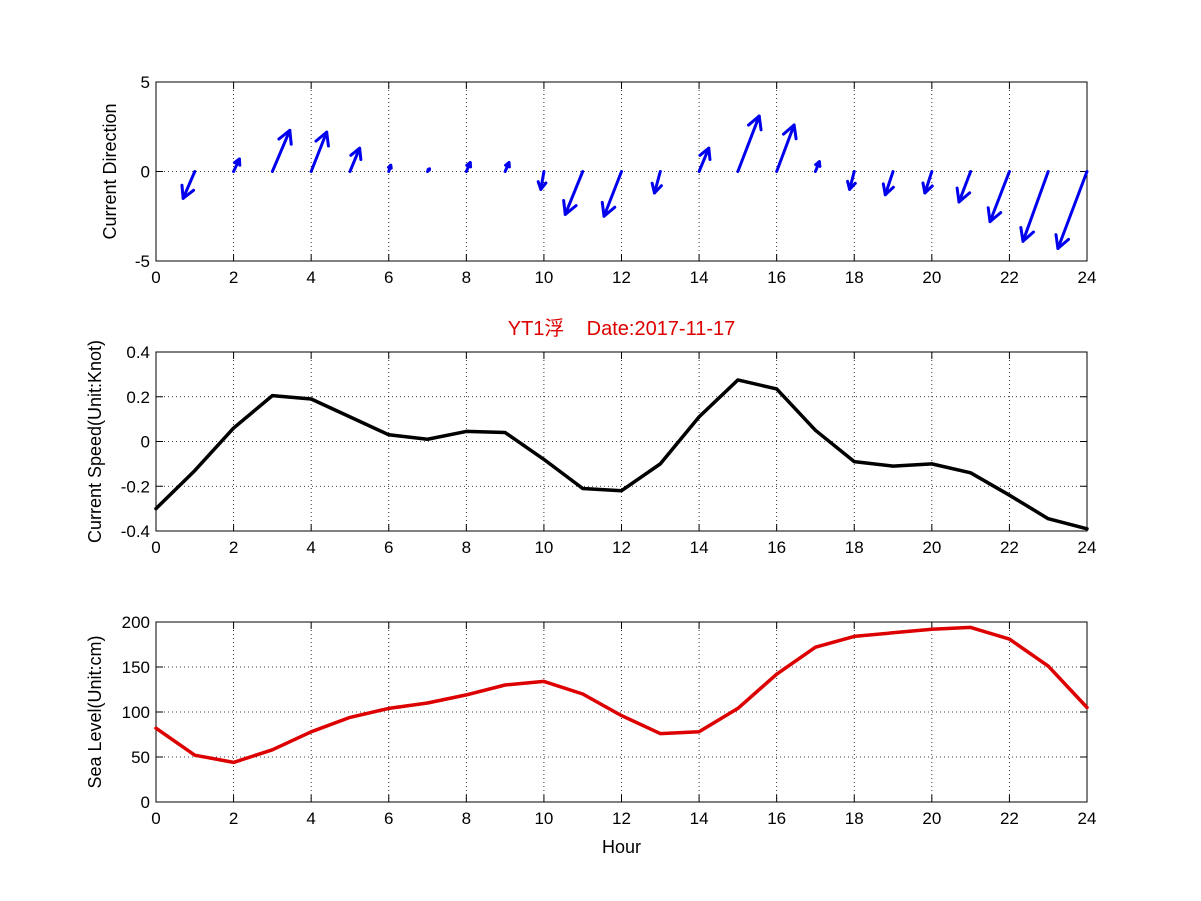  Describe the element at coordinates (138, 352) in the screenshot. I see `chart-2-ytick-label: 0.4` at that location.